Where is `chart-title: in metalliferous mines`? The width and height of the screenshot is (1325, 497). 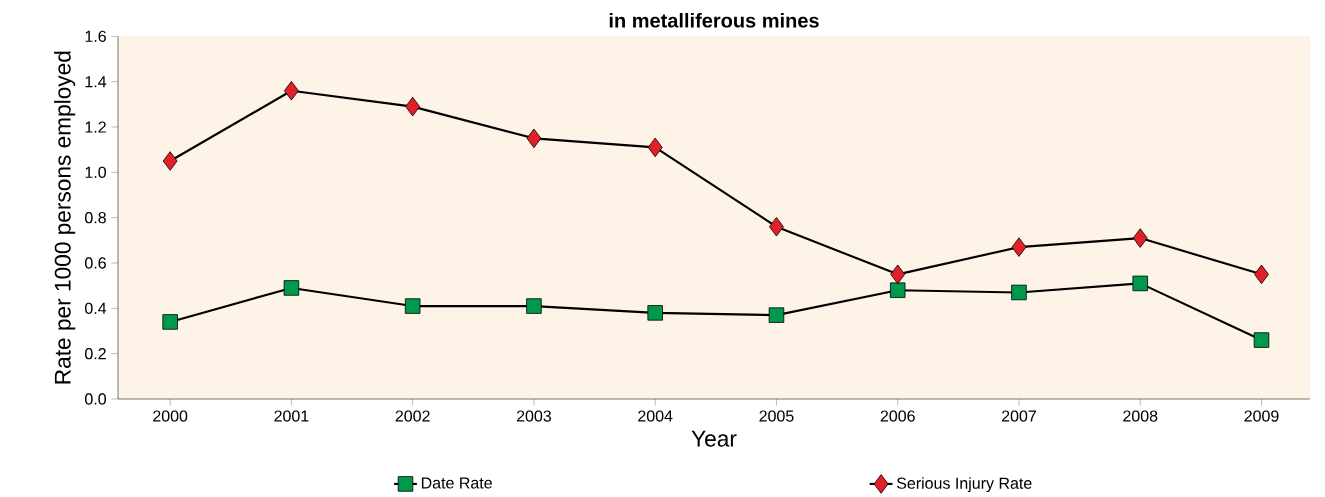 chart-title: in metalliferous mines is located at coordinates (714, 20).